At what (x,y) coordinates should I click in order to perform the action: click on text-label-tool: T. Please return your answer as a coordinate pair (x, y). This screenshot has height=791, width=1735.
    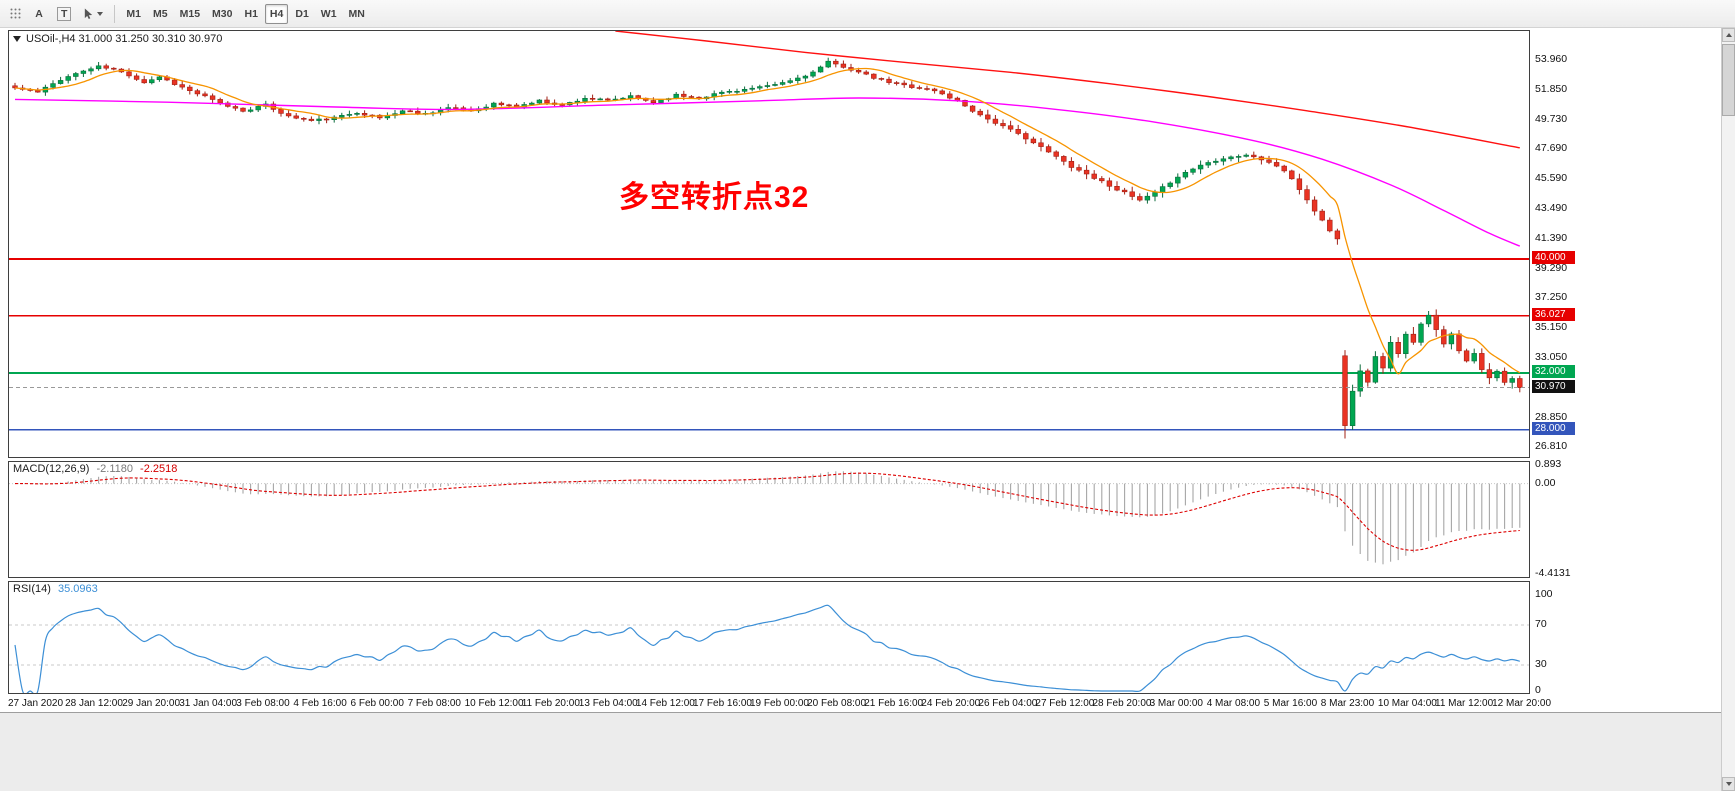
    Looking at the image, I should click on (64, 14).